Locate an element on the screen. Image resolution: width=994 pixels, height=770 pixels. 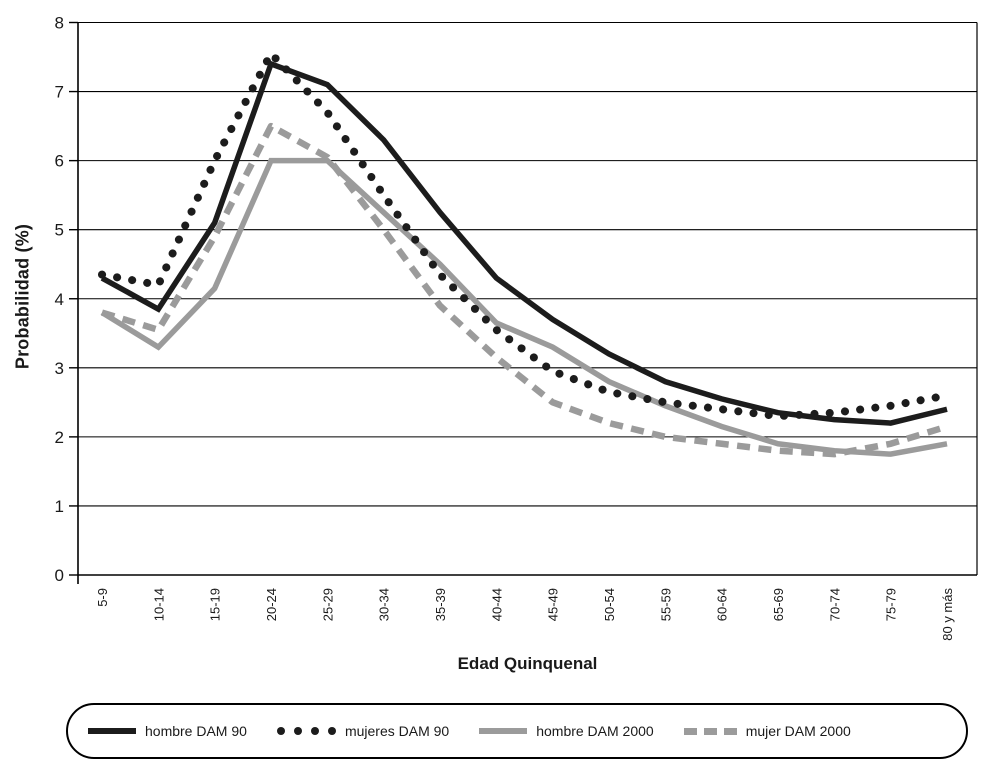
y-tick-label: 0 is located at coordinates (59, 575).